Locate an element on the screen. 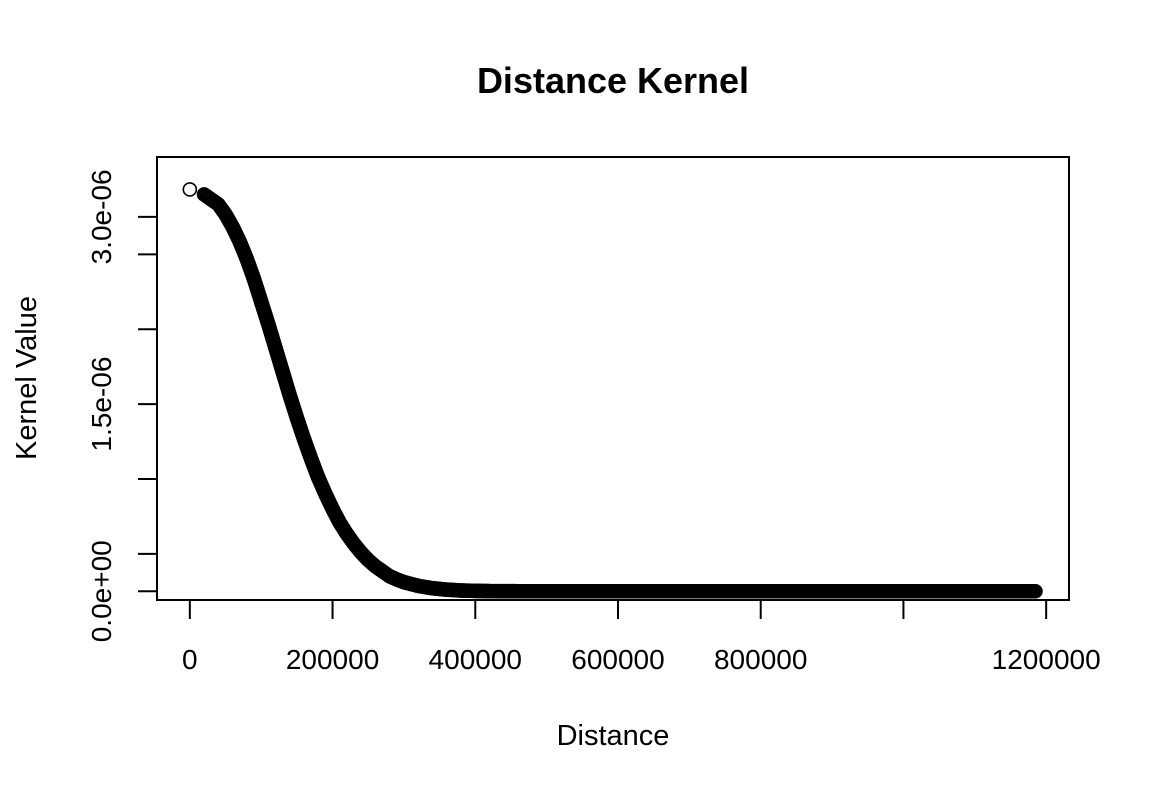  y-tick-label: 1.5e-06 is located at coordinates (101, 404).